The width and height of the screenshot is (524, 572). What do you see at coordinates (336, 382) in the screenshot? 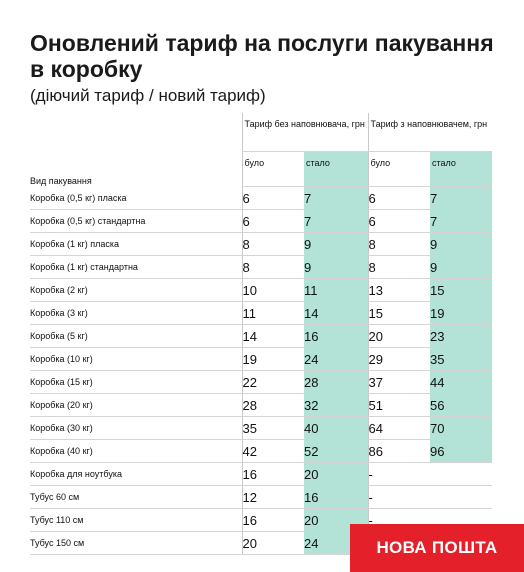
I see `cell-new-without: 28` at bounding box center [336, 382].